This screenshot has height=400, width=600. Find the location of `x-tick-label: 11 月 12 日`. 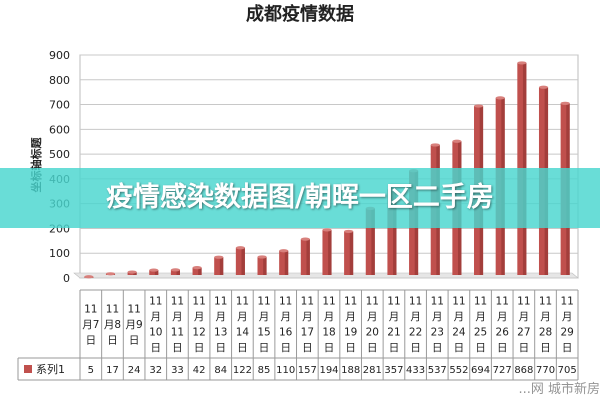

x-tick-label: 11 月 12 日 is located at coordinates (198, 325).